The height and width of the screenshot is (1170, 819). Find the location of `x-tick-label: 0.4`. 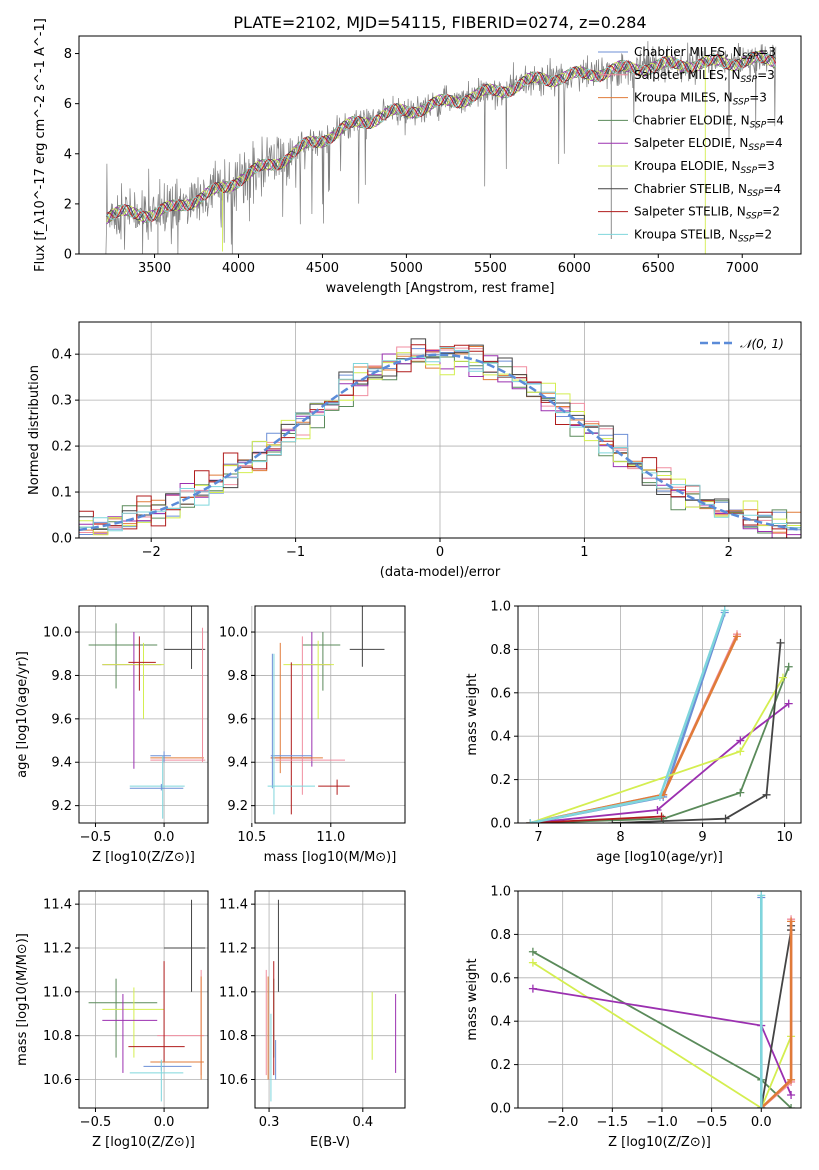

x-tick-label: 0.4 is located at coordinates (362, 1122).